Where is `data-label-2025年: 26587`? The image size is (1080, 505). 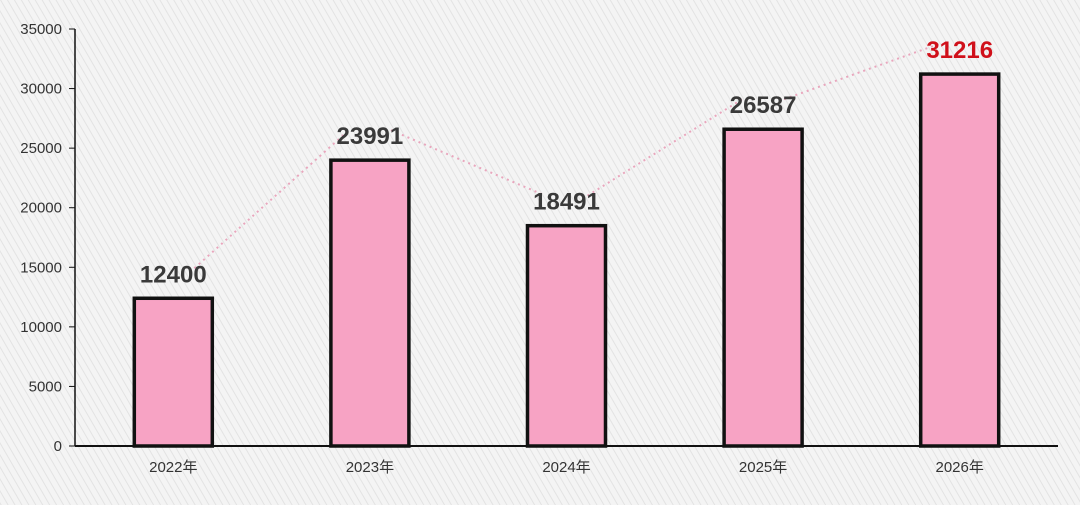 data-label-2025年: 26587 is located at coordinates (763, 105).